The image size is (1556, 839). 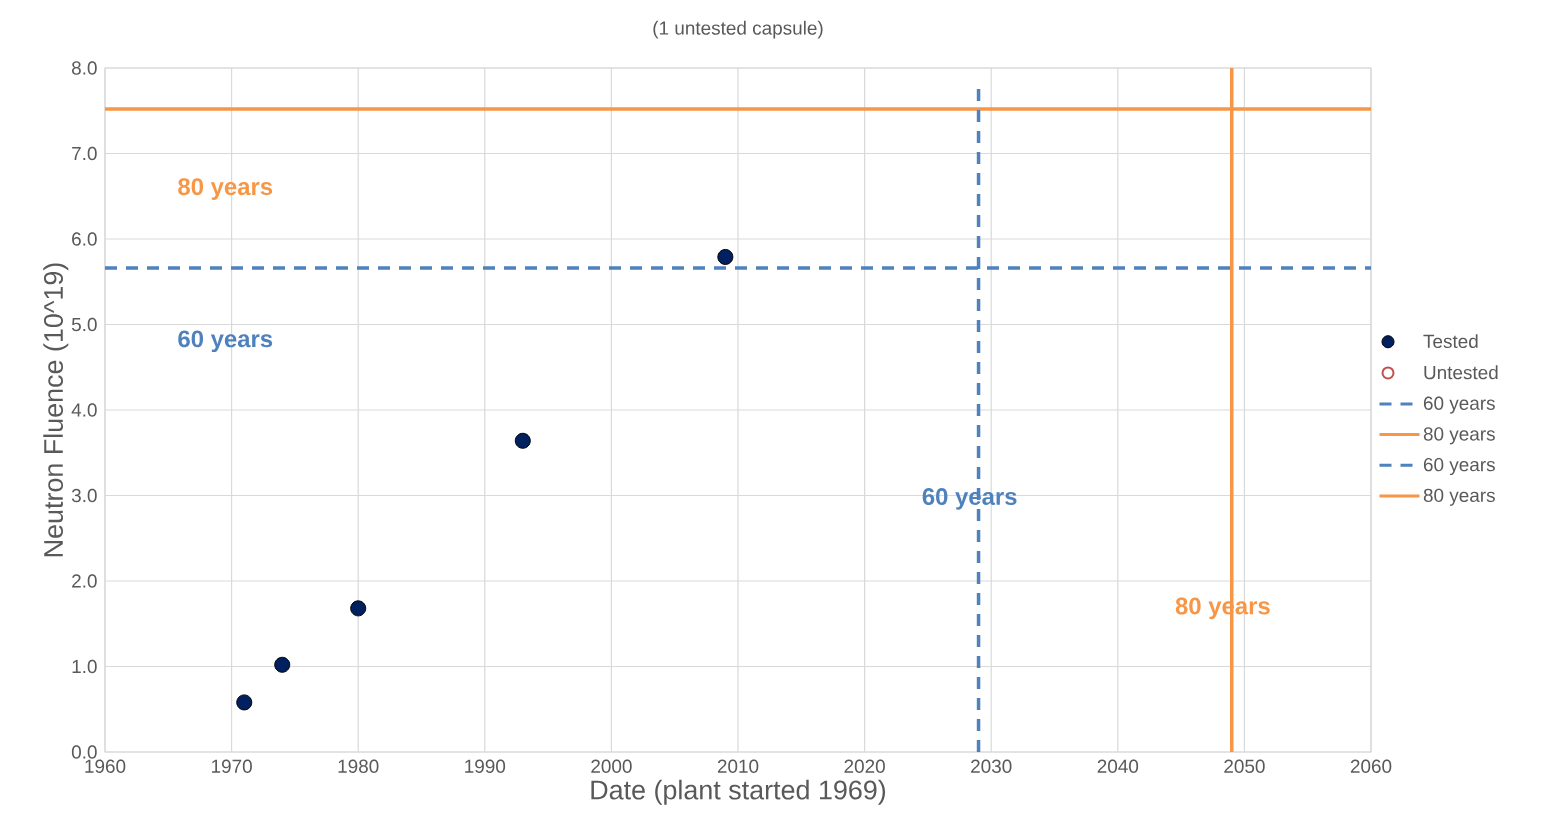 What do you see at coordinates (84, 239) in the screenshot?
I see `y-tick-label: 6.0` at bounding box center [84, 239].